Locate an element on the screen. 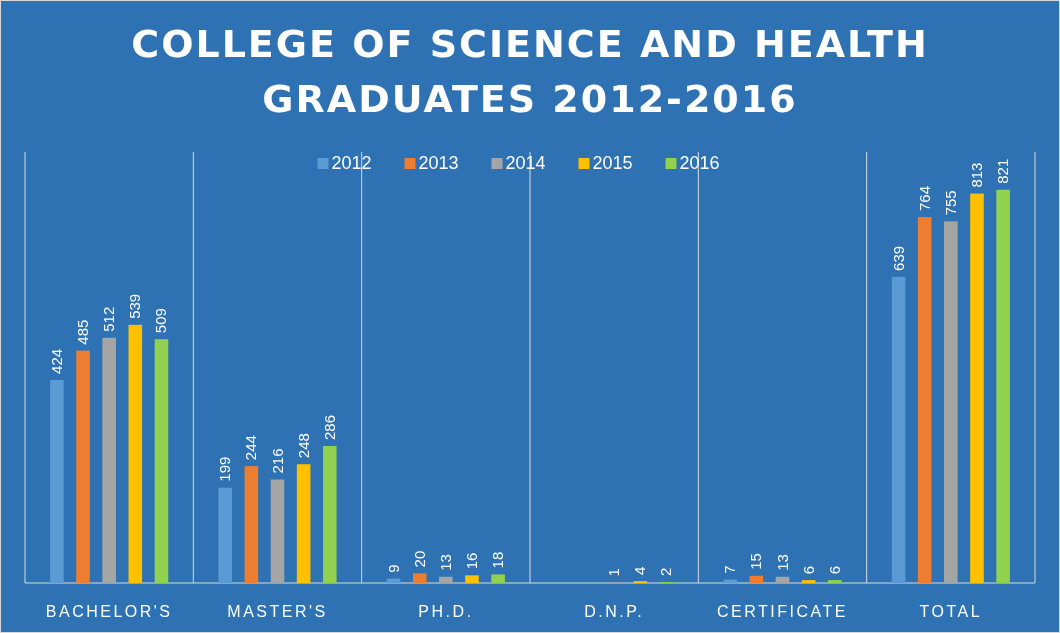  data-label: 244 is located at coordinates (251, 448).